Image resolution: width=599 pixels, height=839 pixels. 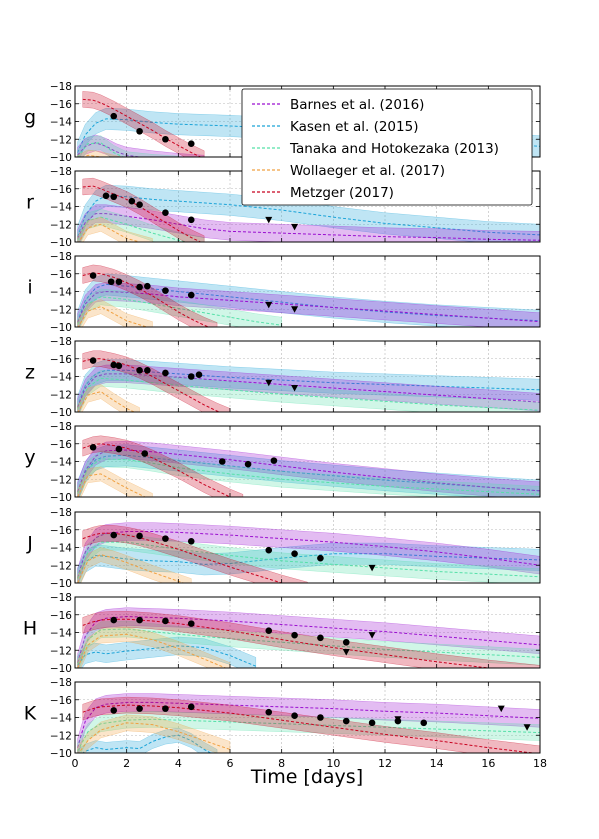 What do you see at coordinates (394, 149) in the screenshot?
I see `legend-entry: Tanaka and Hotokezaka (2013)` at bounding box center [394, 149].